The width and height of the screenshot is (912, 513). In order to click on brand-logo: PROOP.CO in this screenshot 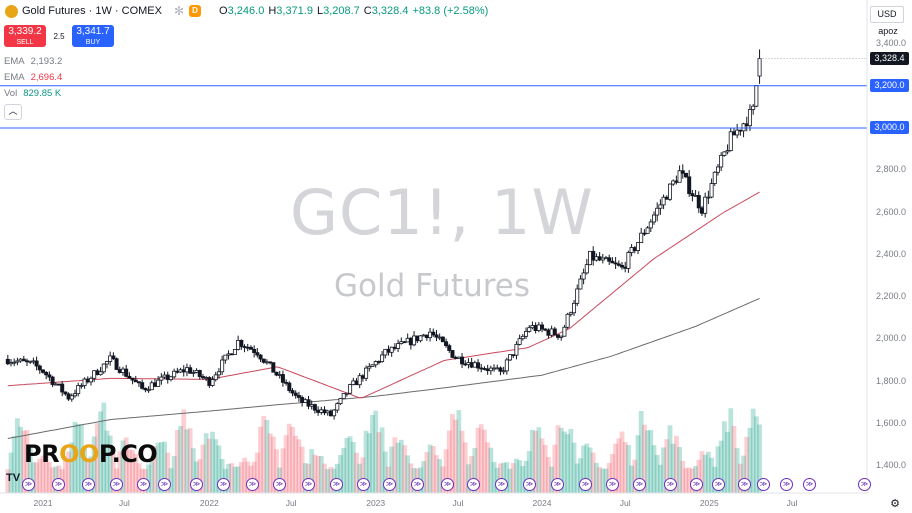, I will do `click(91, 454)`.